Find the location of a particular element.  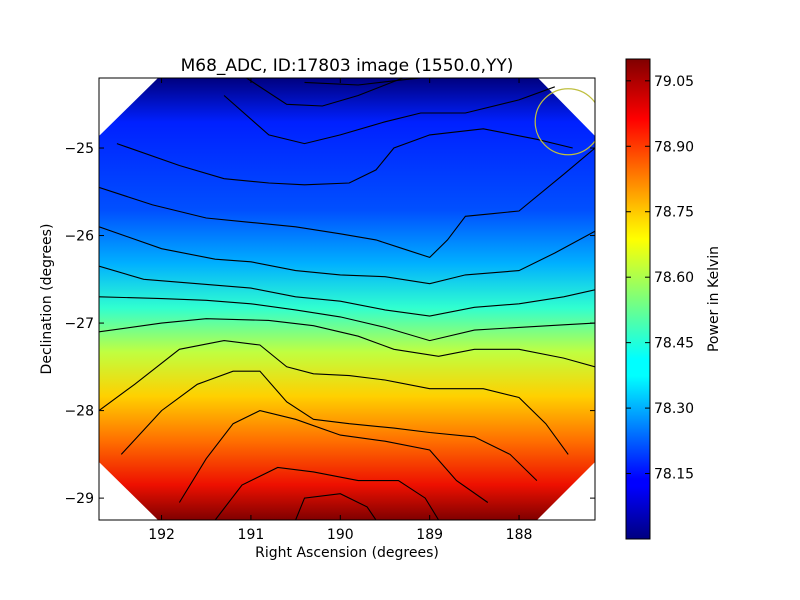

chart-title: M68_ADC, ID:17803 image (1550.0,YY) is located at coordinates (347, 66).